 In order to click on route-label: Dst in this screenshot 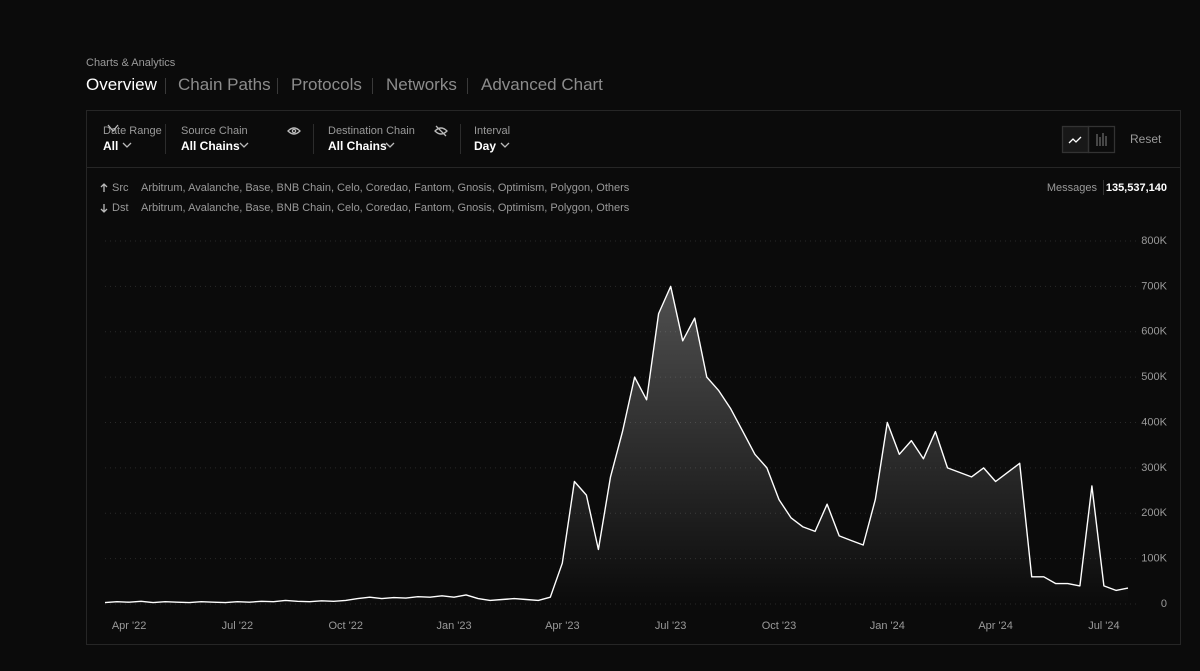, I will do `click(120, 208)`.